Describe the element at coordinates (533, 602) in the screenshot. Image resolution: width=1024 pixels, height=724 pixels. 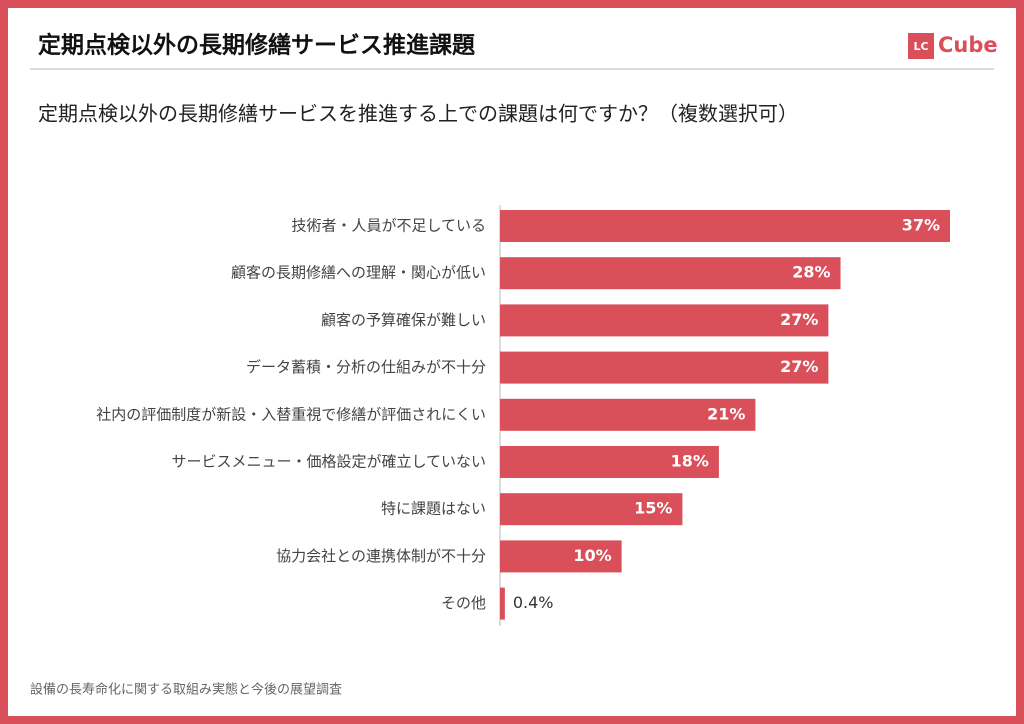
I see `value-label: 0.4%` at that location.